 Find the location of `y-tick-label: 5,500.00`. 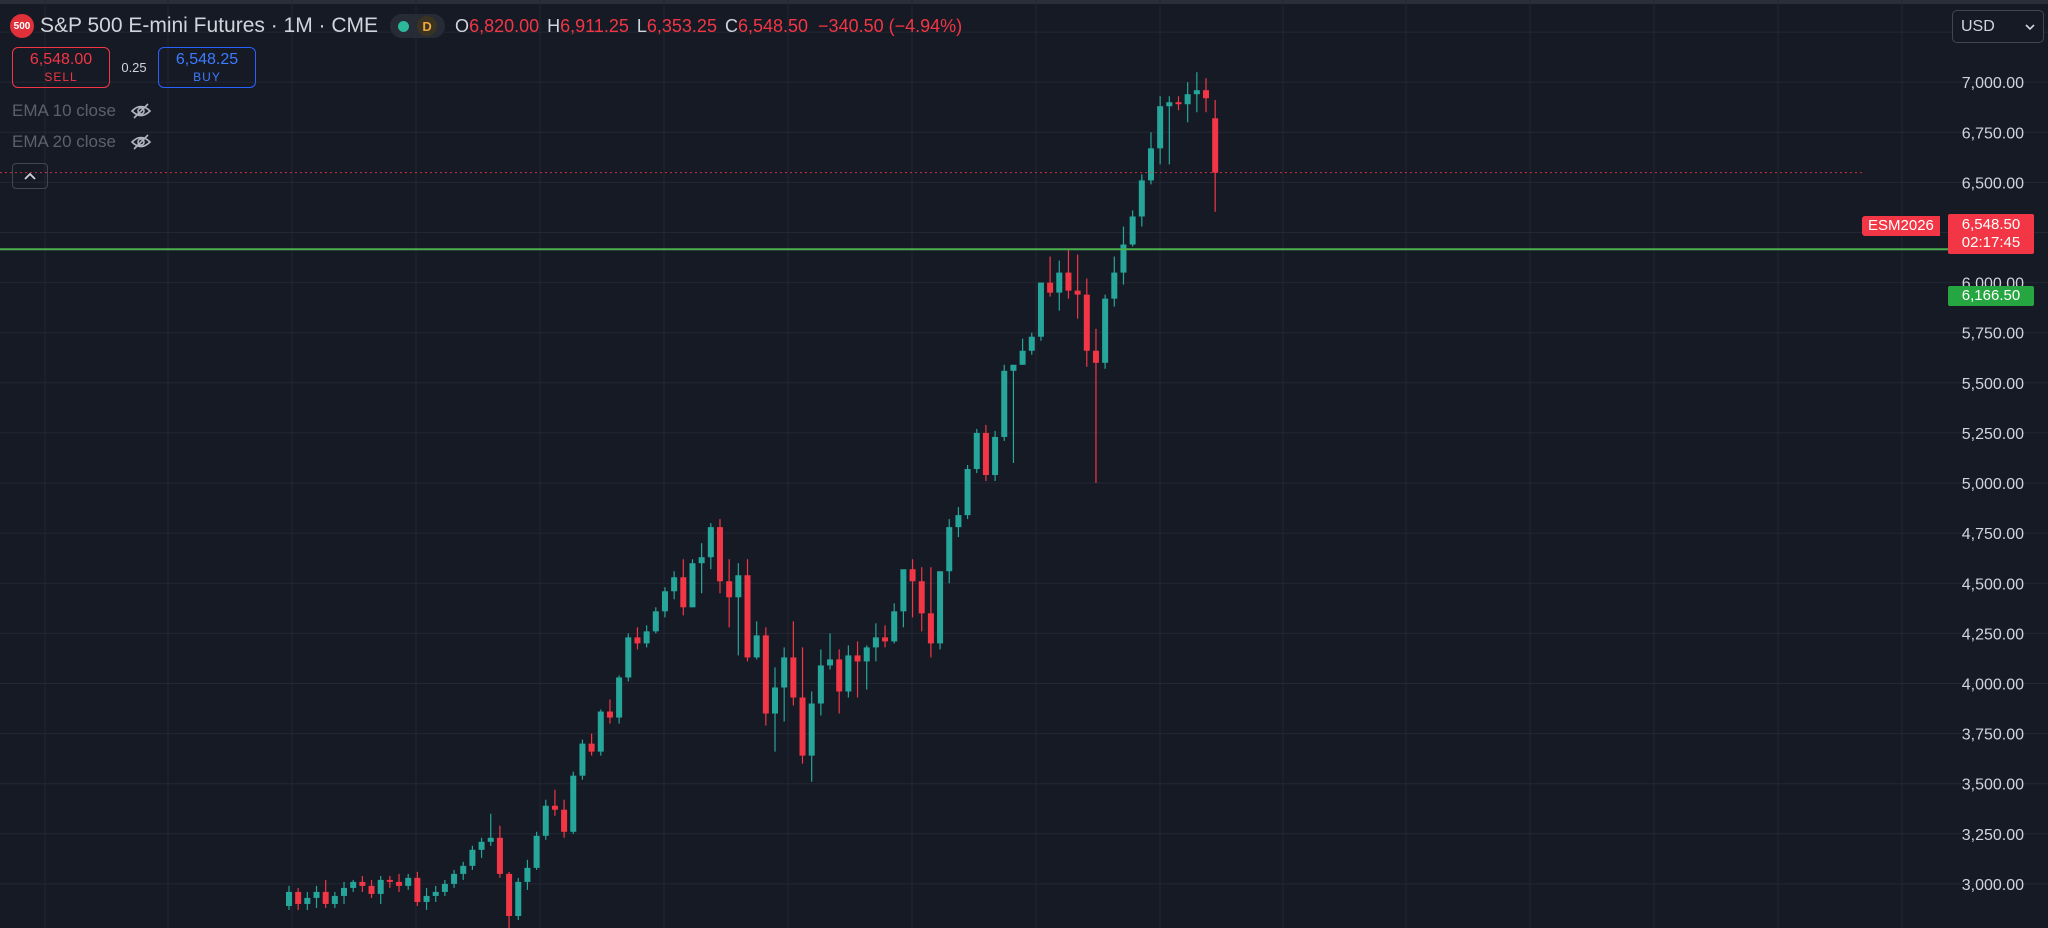

y-tick-label: 5,500.00 is located at coordinates (1993, 384).